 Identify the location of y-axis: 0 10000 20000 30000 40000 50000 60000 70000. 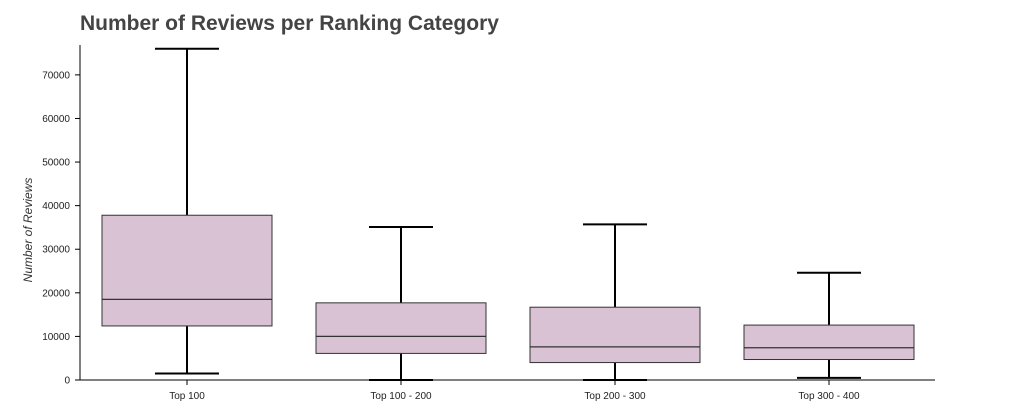
(61, 216).